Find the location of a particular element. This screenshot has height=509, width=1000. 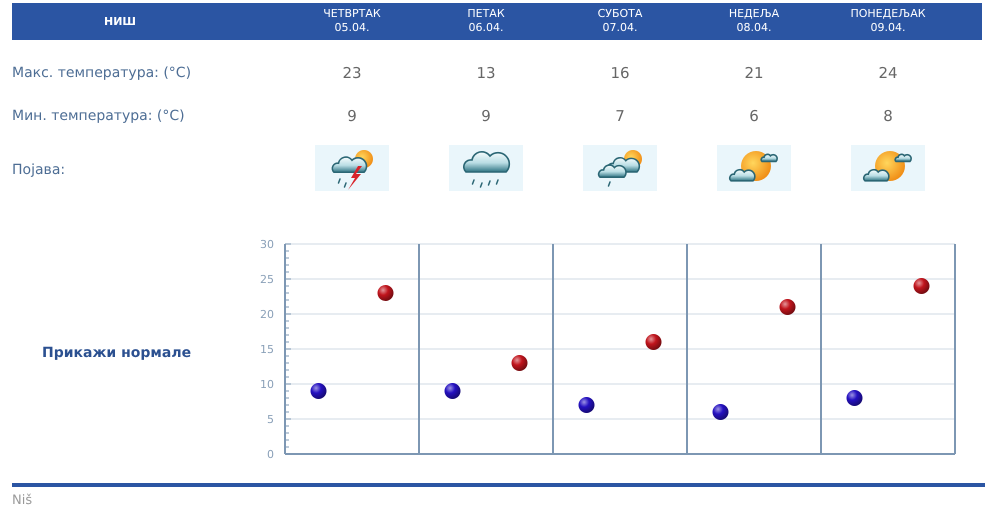

data-label: 13 is located at coordinates (486, 73).